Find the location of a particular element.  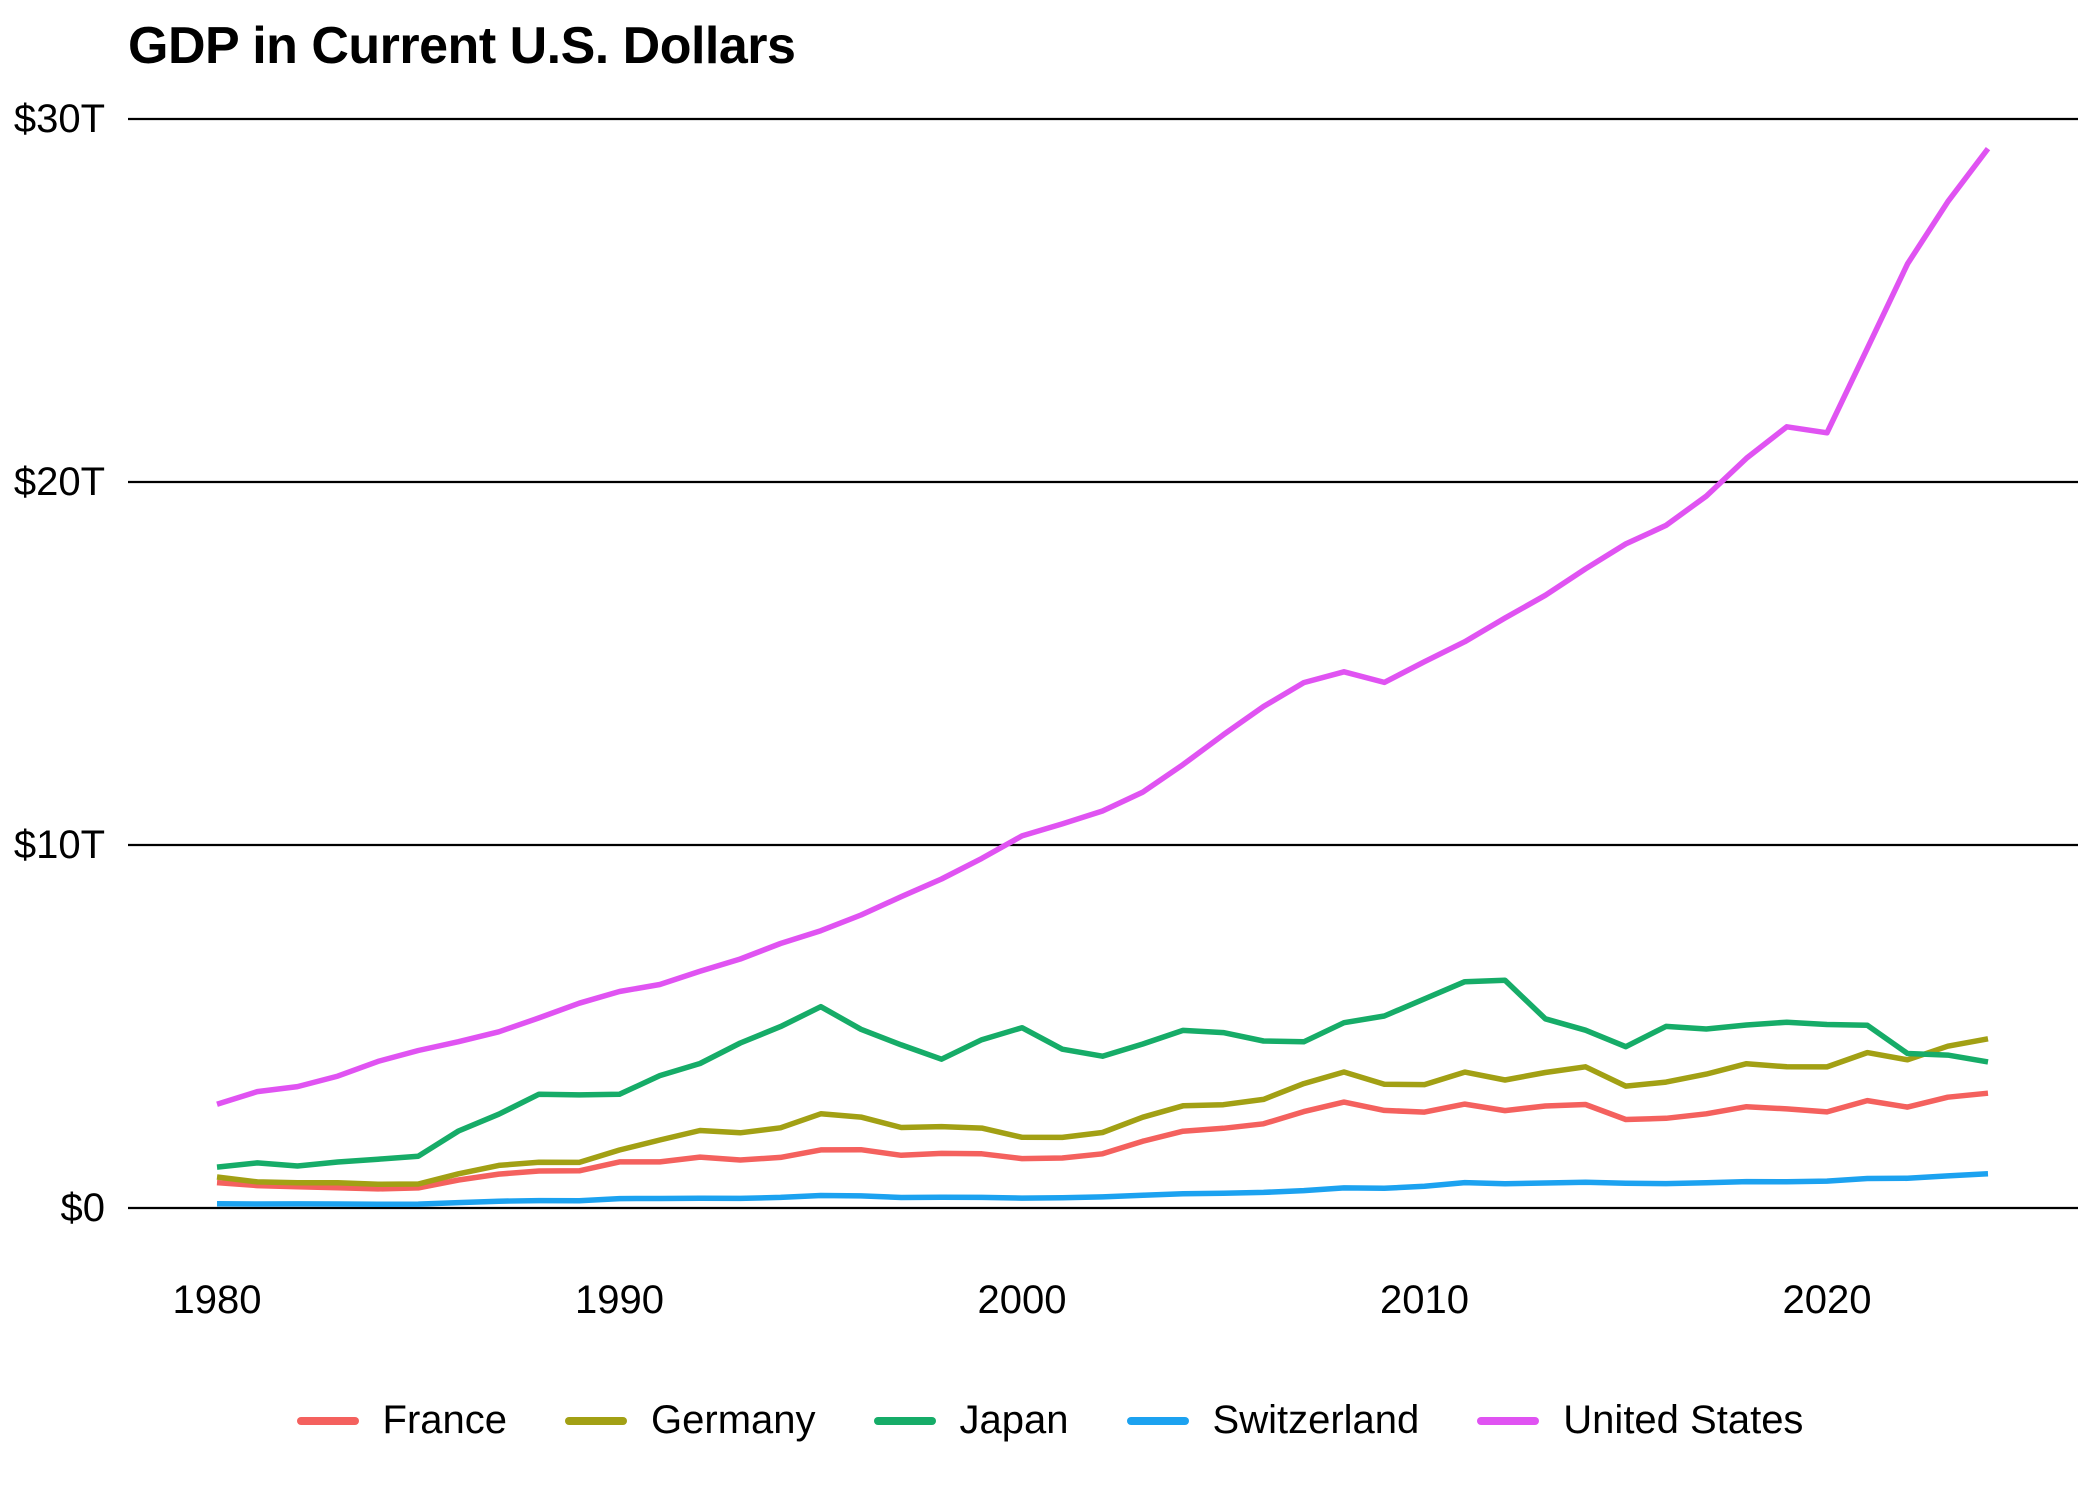

y-tick-label: $0 is located at coordinates (83, 1208).